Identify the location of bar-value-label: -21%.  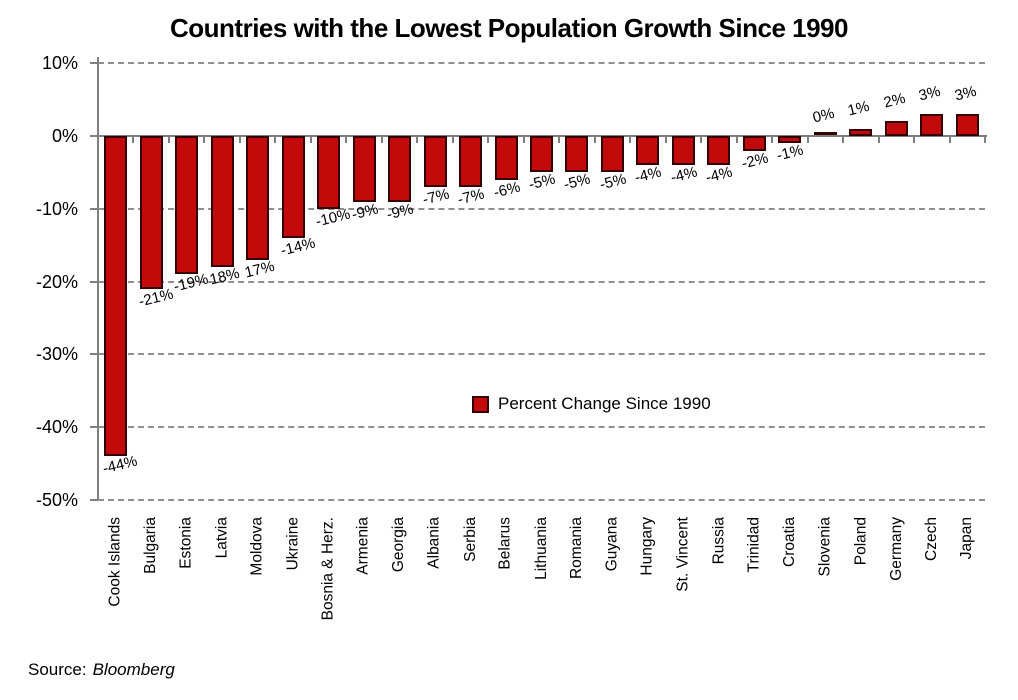
(155, 298).